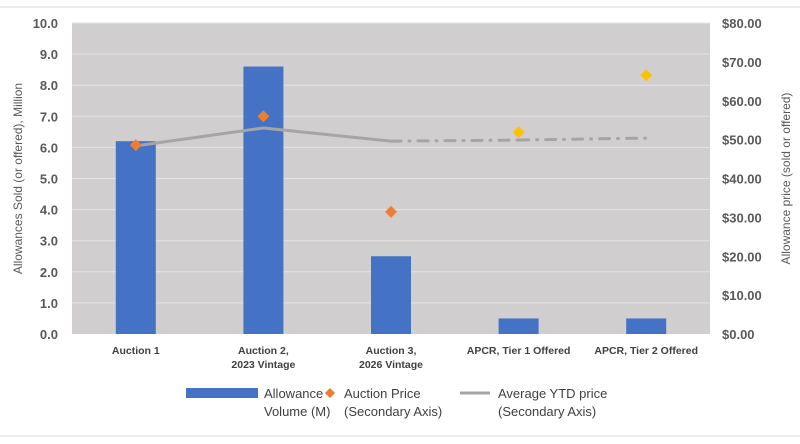  Describe the element at coordinates (49, 241) in the screenshot. I see `y-tick-label: 3.0` at that location.